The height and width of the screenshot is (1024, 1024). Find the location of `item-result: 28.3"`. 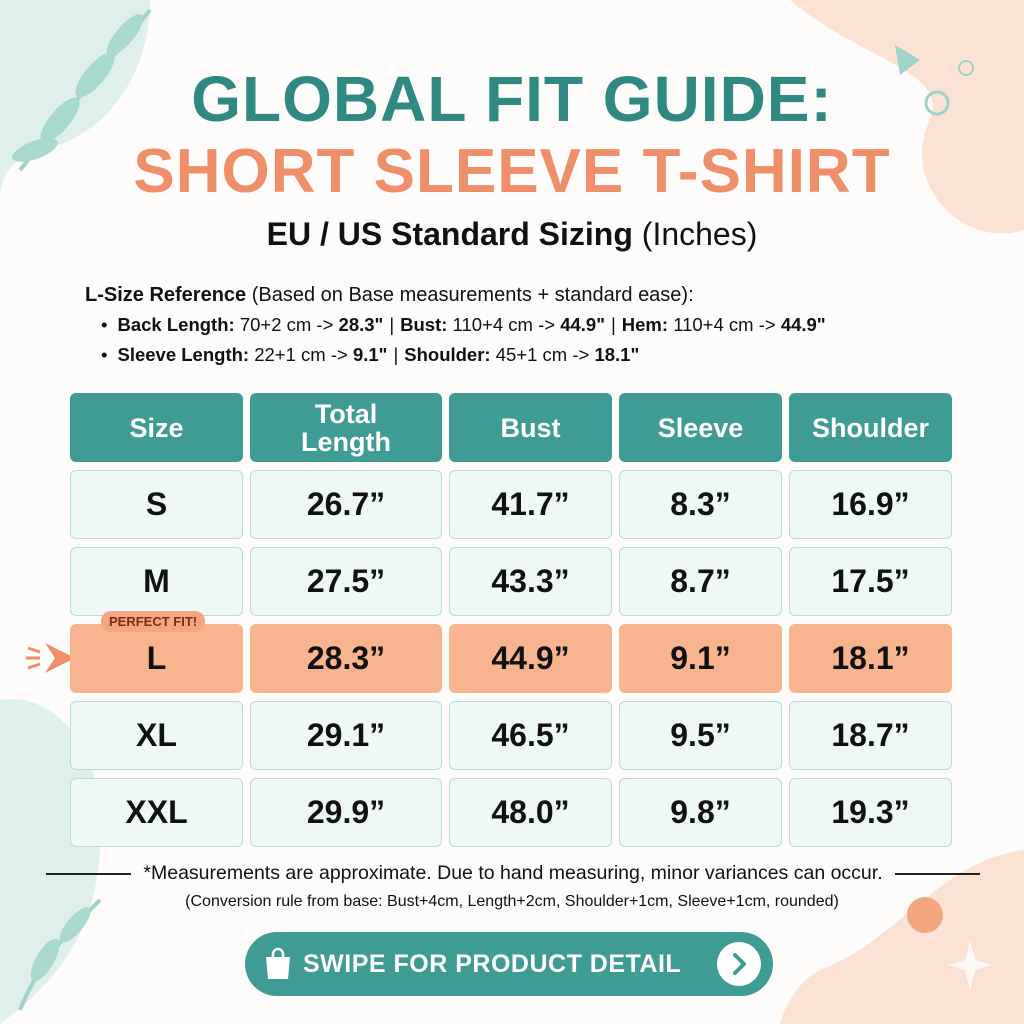

item-result: 28.3" is located at coordinates (361, 324).